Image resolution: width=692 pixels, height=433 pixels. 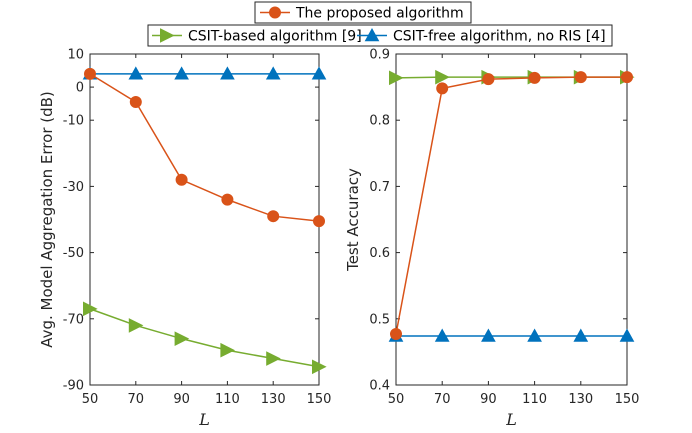 What do you see at coordinates (379, 253) in the screenshot?
I see `y-tick-label: 0.6` at bounding box center [379, 253].